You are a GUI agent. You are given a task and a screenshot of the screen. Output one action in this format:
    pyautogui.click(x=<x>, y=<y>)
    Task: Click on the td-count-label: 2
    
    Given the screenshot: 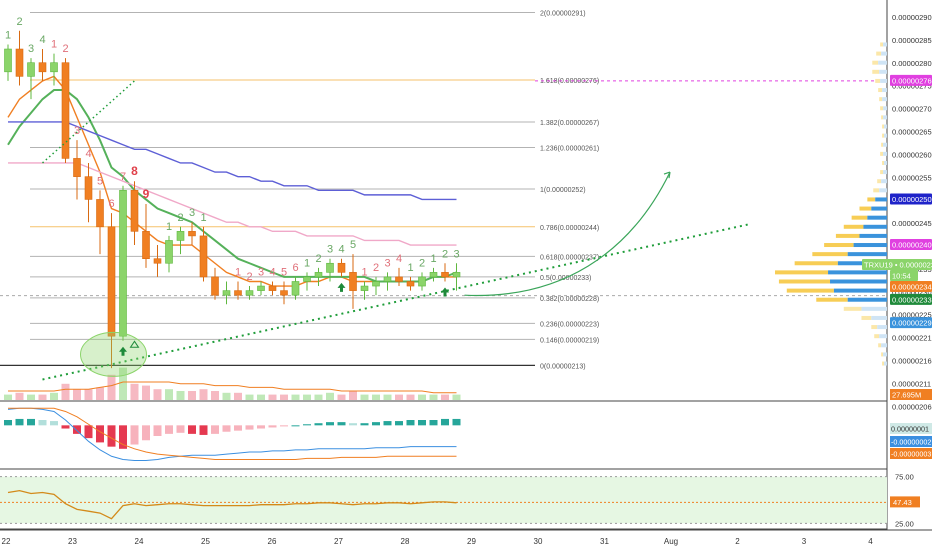 What is the action you would take?
    pyautogui.click(x=19, y=22)
    